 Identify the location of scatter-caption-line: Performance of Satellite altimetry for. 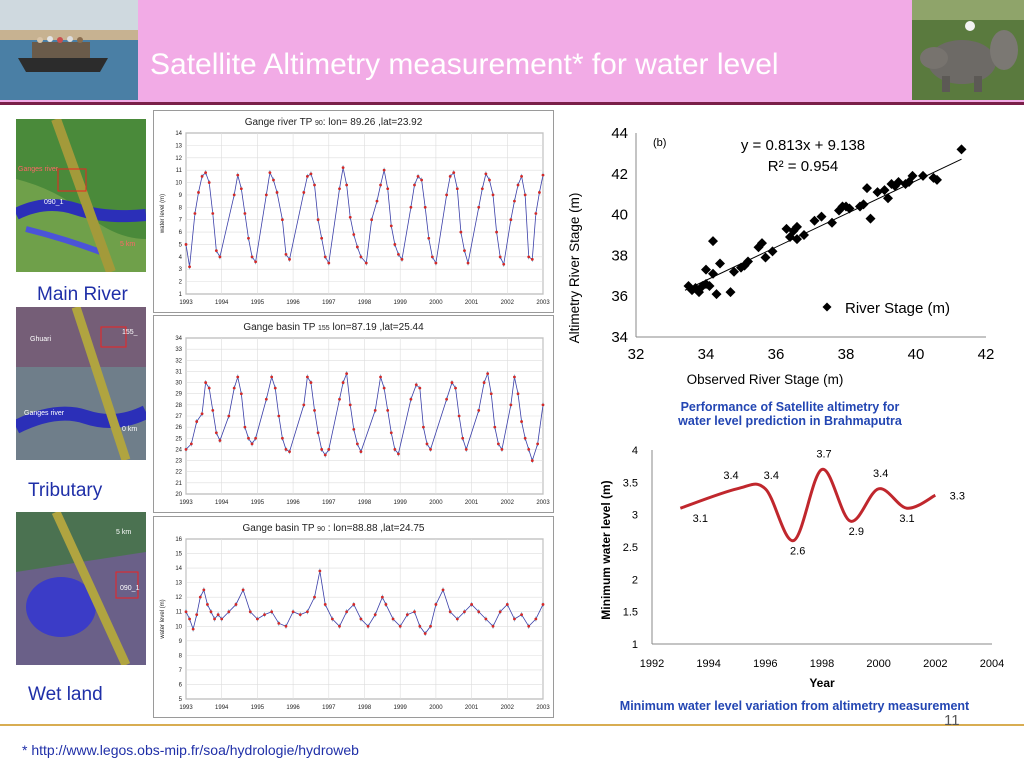
(790, 407).